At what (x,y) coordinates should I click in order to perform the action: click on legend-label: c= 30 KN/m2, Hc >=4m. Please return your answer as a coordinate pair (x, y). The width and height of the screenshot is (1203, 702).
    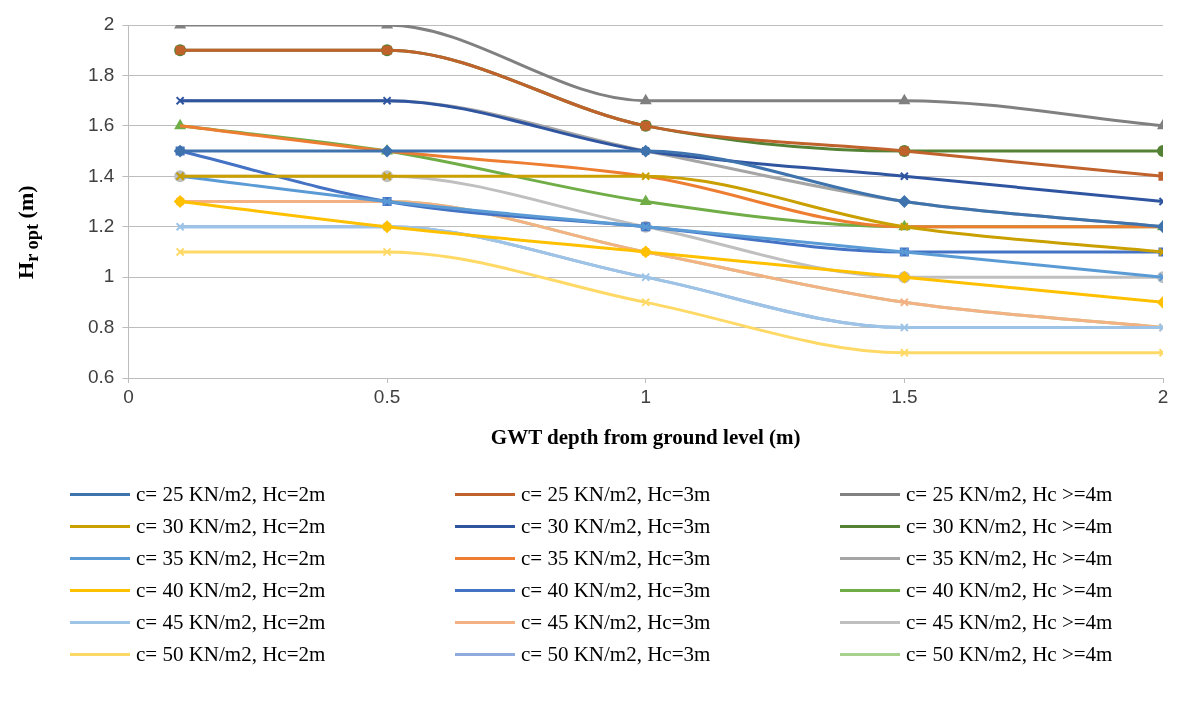
    Looking at the image, I should click on (1009, 526).